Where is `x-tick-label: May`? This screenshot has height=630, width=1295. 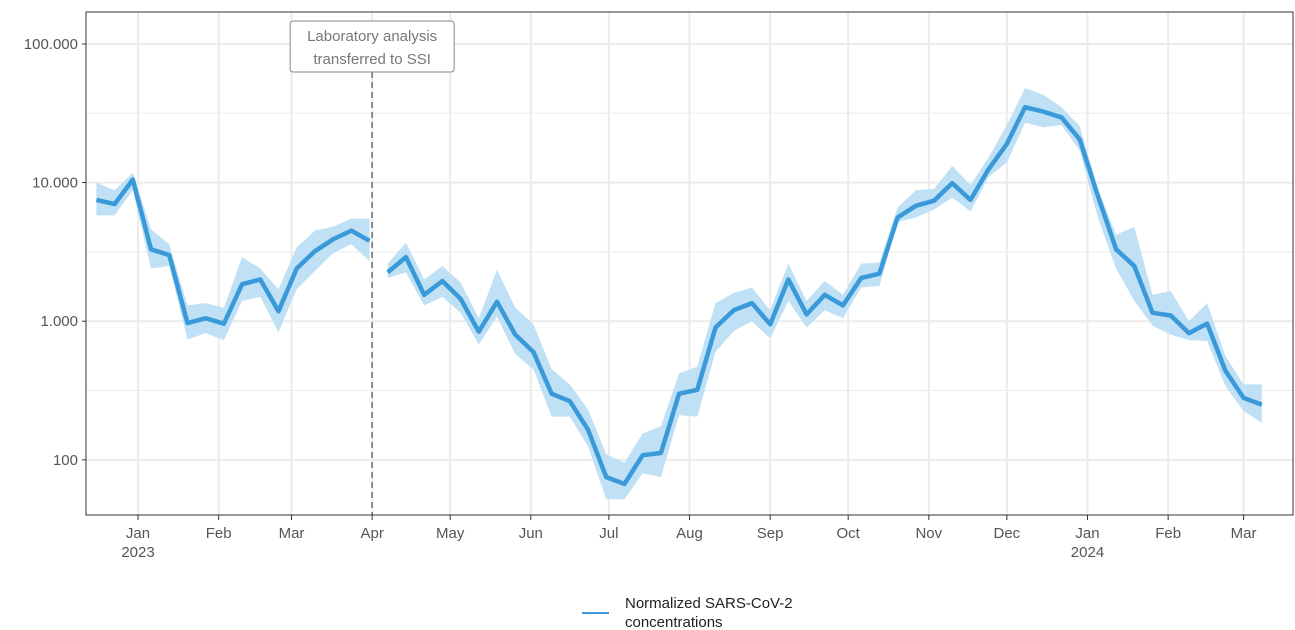 x-tick-label: May is located at coordinates (450, 533).